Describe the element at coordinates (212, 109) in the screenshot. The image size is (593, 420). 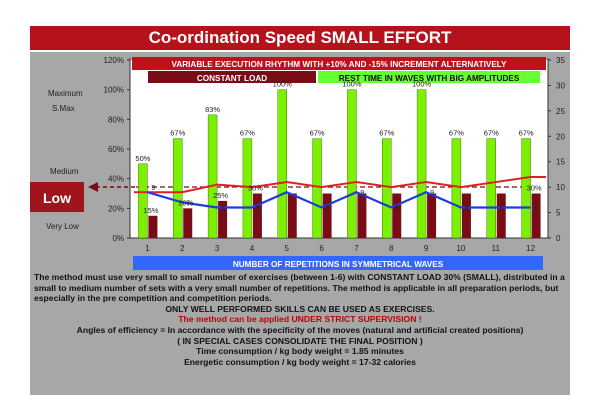
I see `bar-green-label: 83%` at that location.